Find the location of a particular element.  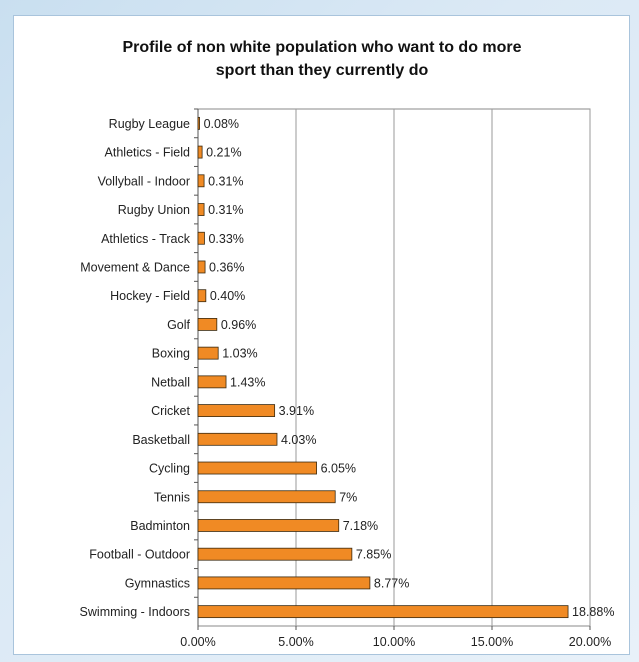

x-axis-ticks: 0.00% 5.00% 10.00% 15.00% 20.00% is located at coordinates (395, 637).